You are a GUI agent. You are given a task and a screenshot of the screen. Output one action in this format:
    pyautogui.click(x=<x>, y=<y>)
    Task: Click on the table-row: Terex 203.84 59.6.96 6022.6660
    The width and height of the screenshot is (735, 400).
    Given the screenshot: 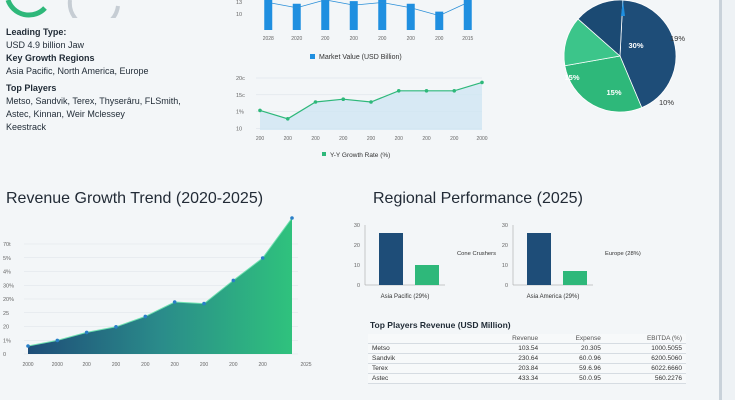 What is the action you would take?
    pyautogui.click(x=527, y=368)
    